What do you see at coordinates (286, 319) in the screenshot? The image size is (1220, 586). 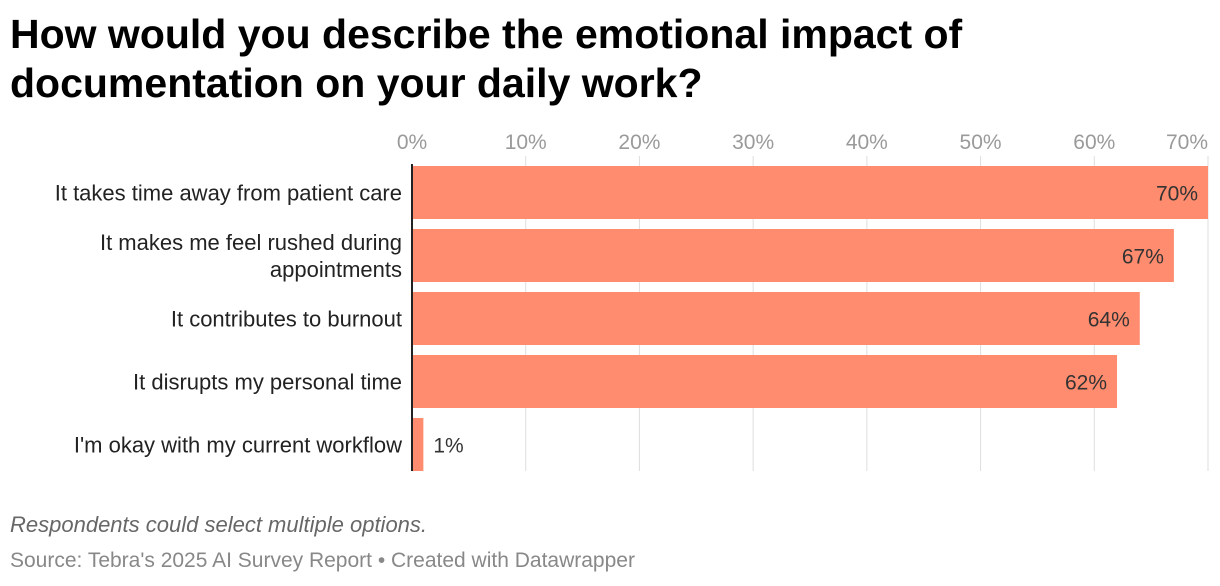 I see `category-label: It contributes to burnout` at bounding box center [286, 319].